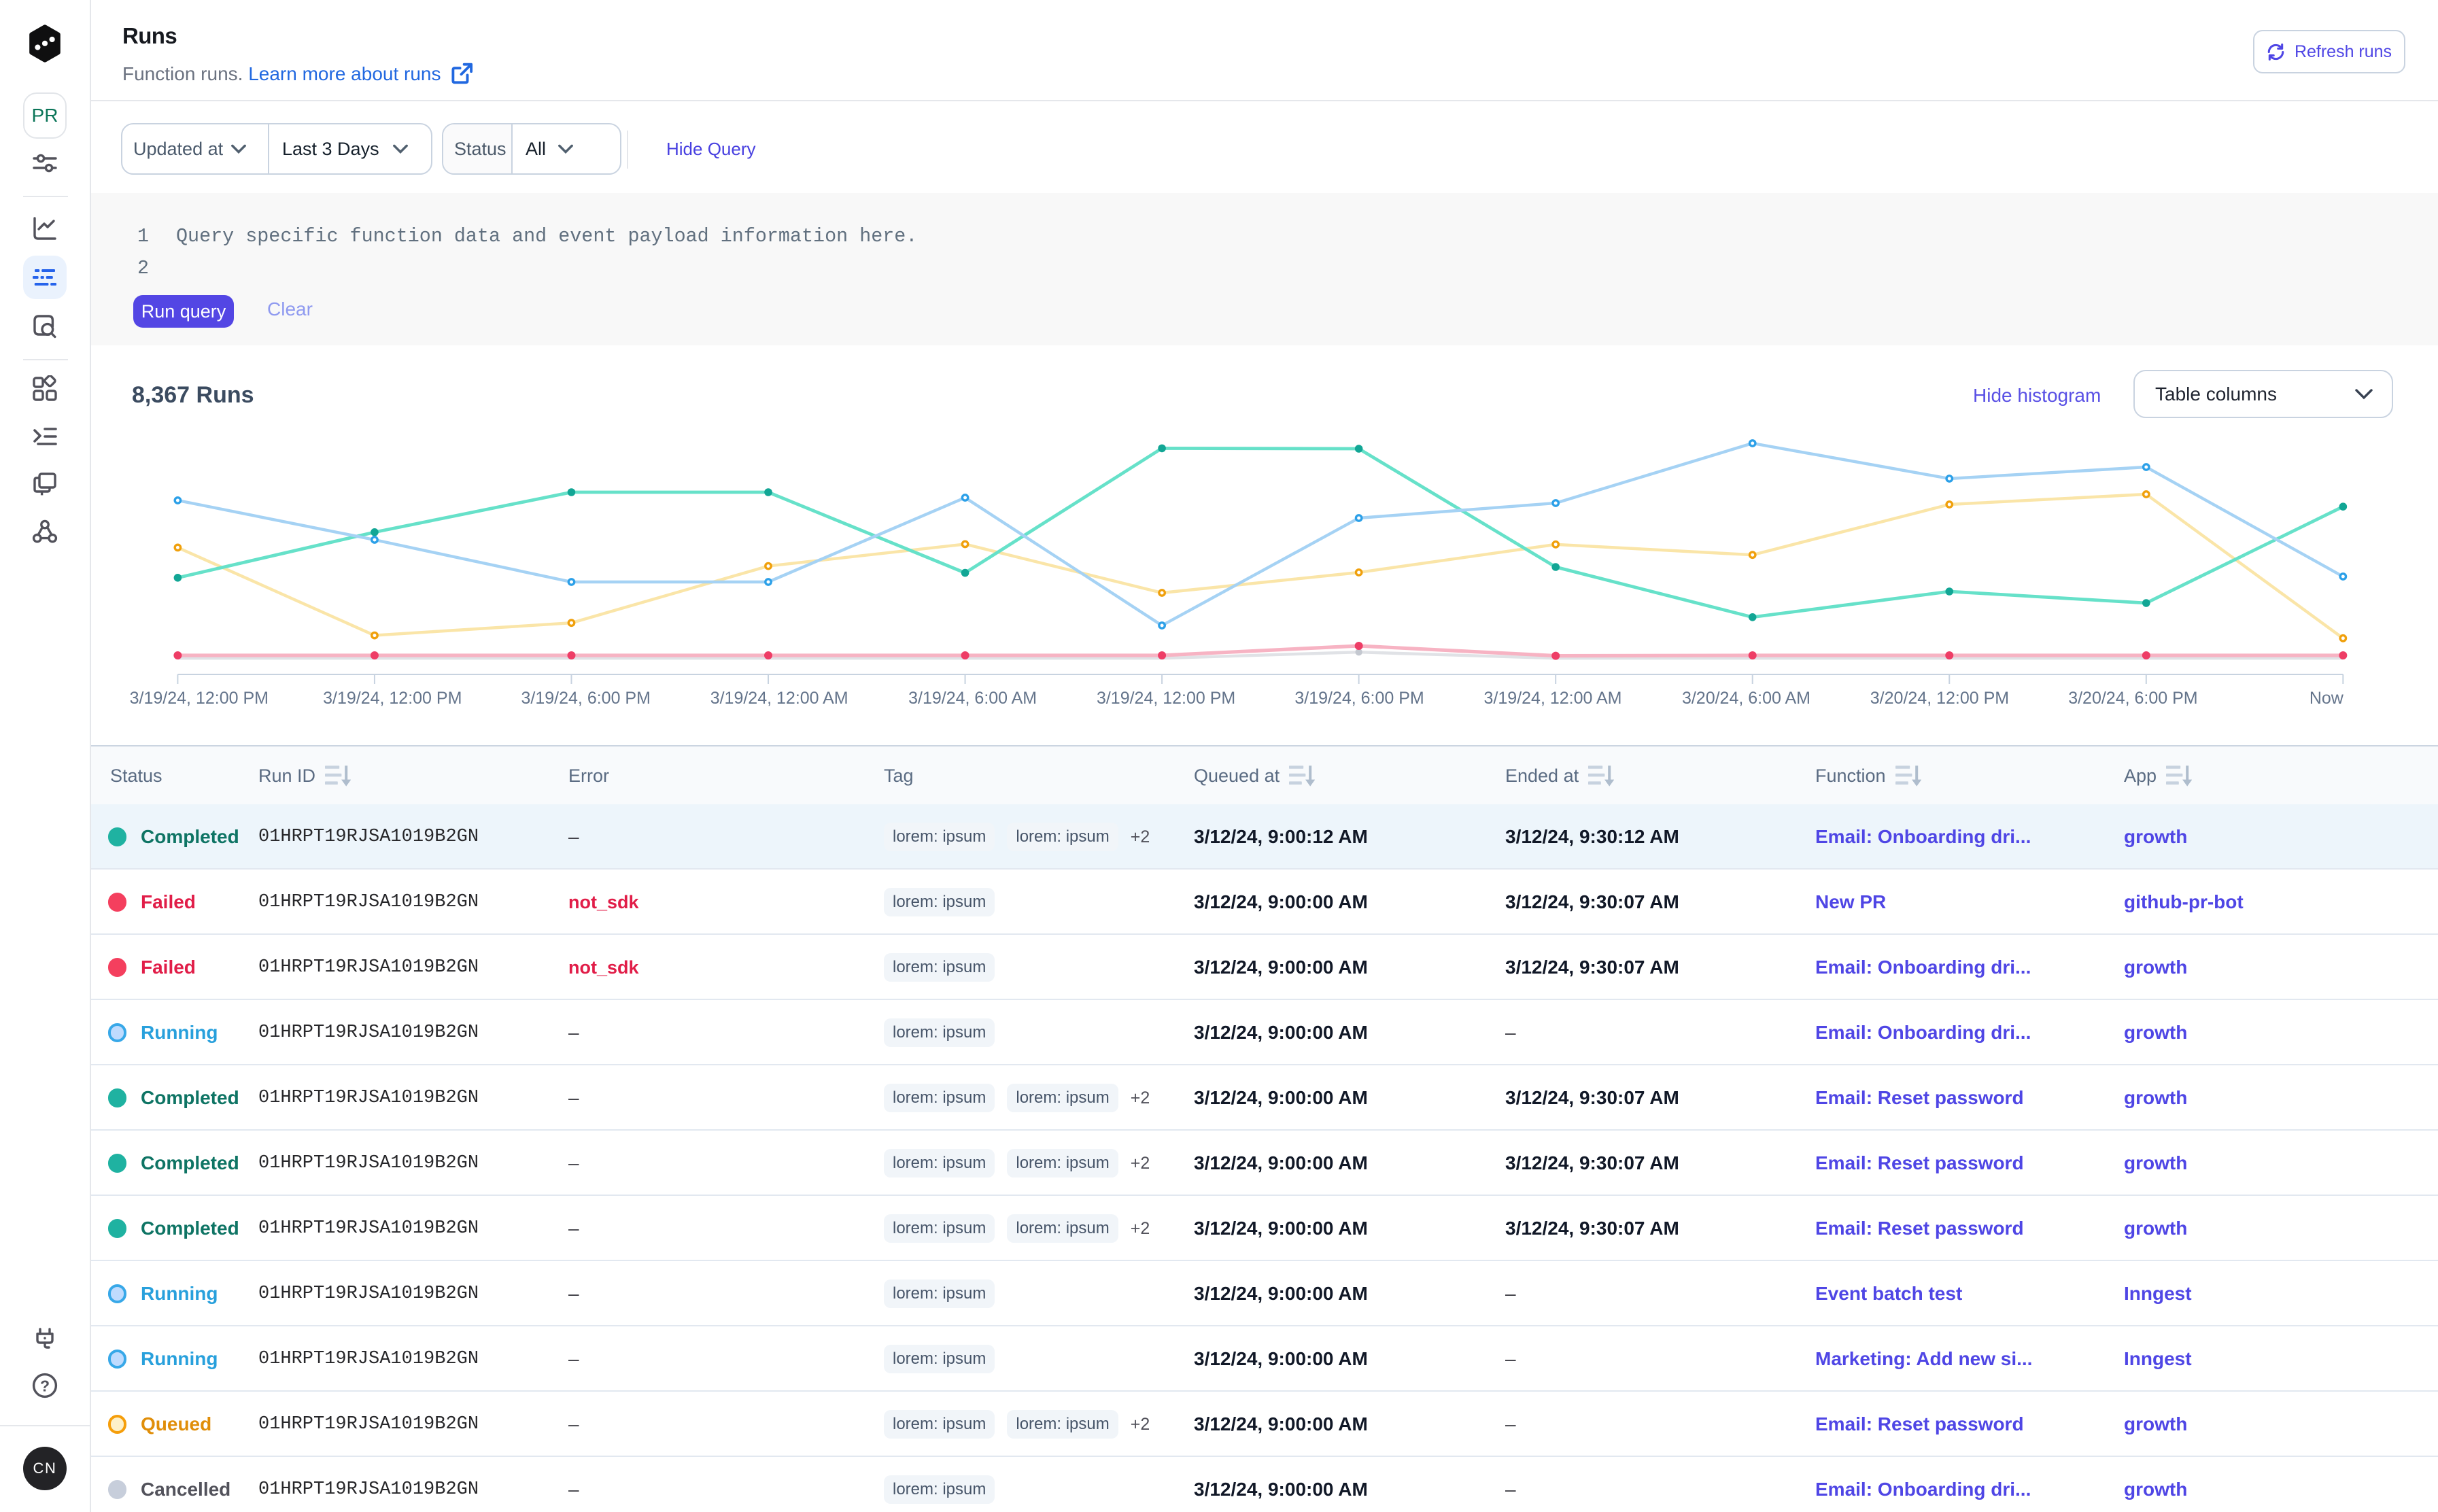  What do you see at coordinates (1939, 698) in the screenshot?
I see `svg-text: 3/20/24, 12:00 PM` at bounding box center [1939, 698].